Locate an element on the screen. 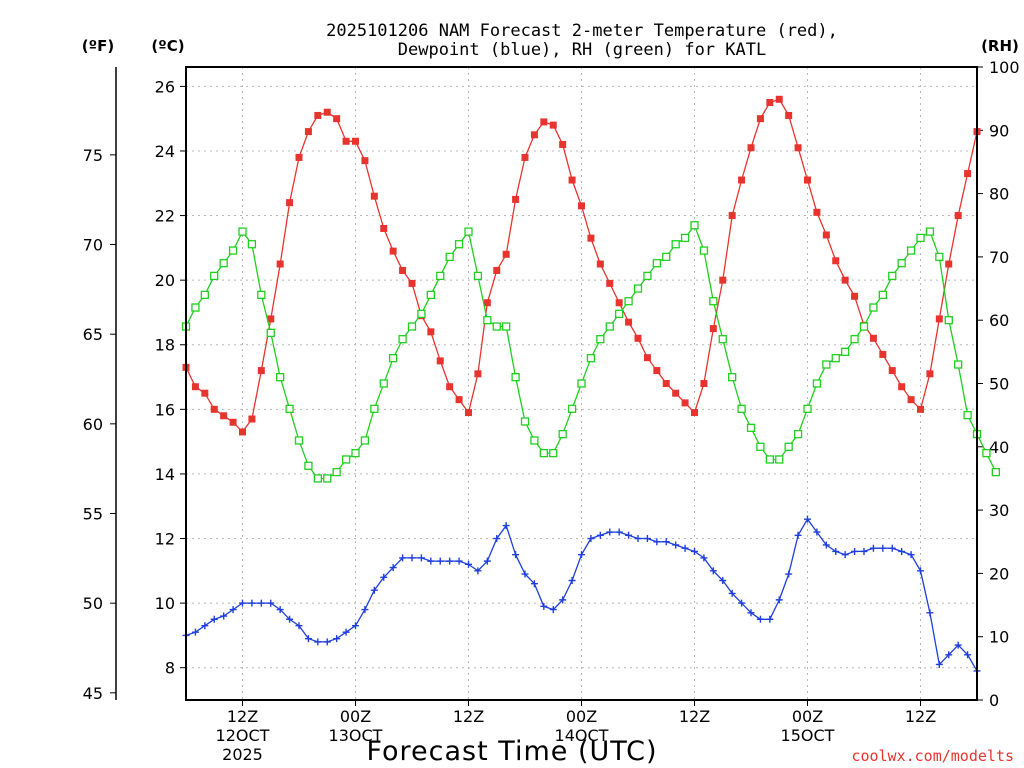  time-tick-label: 2025 is located at coordinates (242, 754).